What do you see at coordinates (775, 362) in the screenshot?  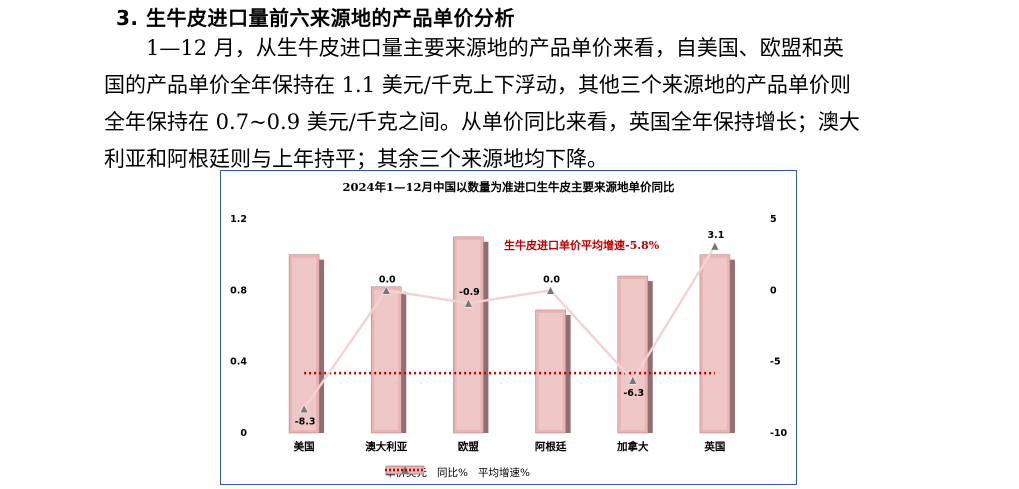 I see `y-right-tick-label: -5` at bounding box center [775, 362].